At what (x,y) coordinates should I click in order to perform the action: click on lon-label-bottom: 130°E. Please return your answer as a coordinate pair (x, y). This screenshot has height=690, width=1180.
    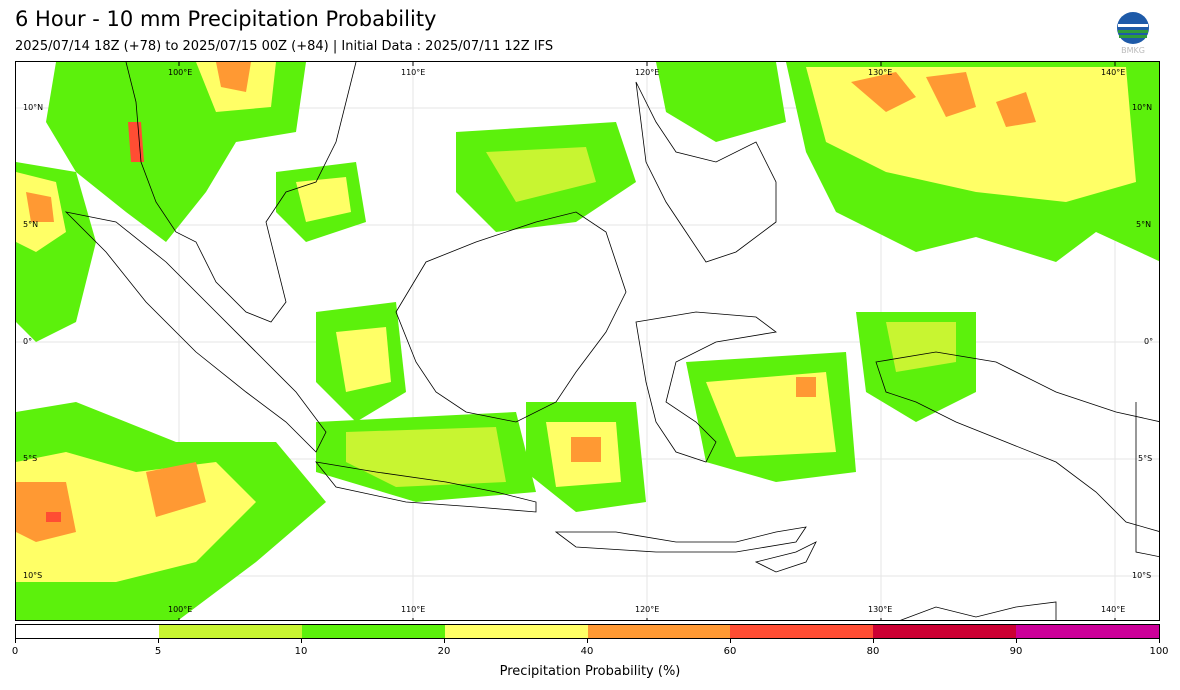
    Looking at the image, I should click on (880, 609).